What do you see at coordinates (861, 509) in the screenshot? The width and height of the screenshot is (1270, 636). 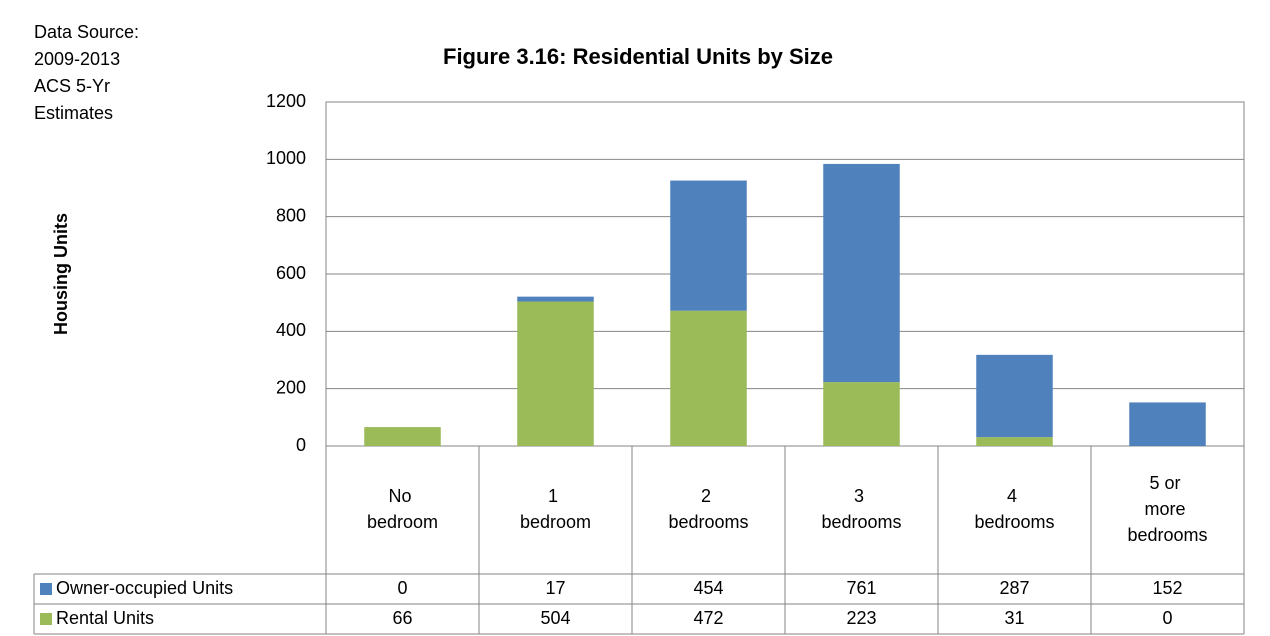 I see `category-label: 3 bedrooms` at bounding box center [861, 509].